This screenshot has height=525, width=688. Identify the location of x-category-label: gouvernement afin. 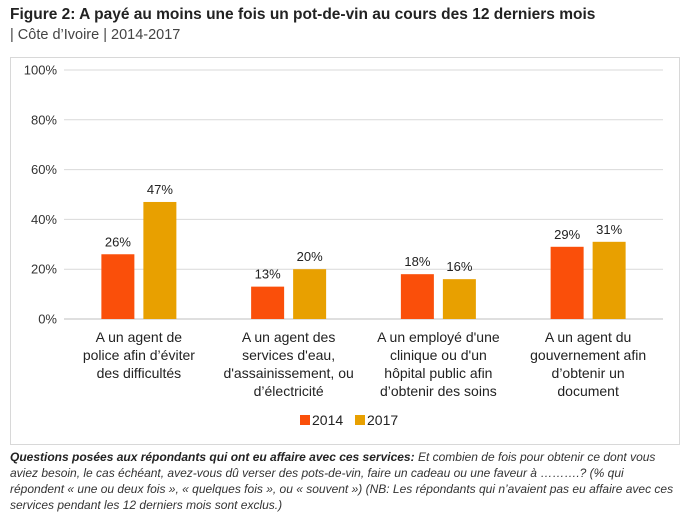
(588, 355).